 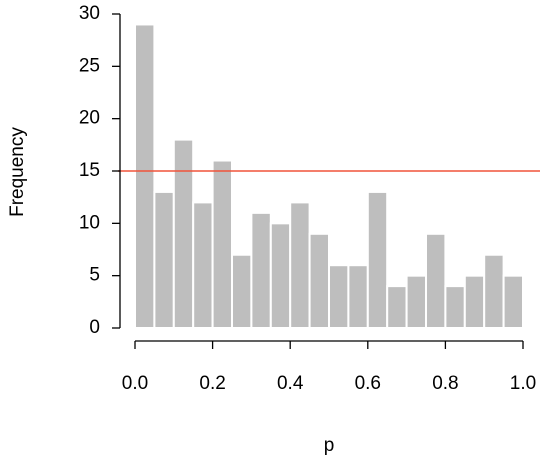 What do you see at coordinates (523, 383) in the screenshot?
I see `x-tick-label: 1.0` at bounding box center [523, 383].